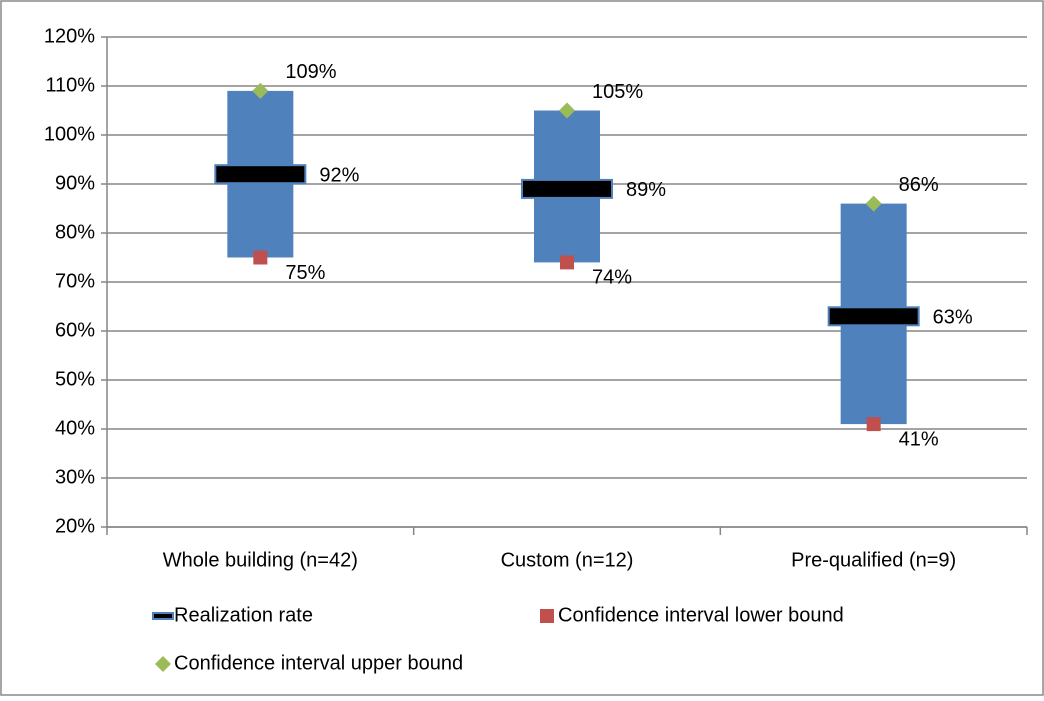 The image size is (1044, 701). I want to click on y-tick-label: 30%, so click(75, 477).